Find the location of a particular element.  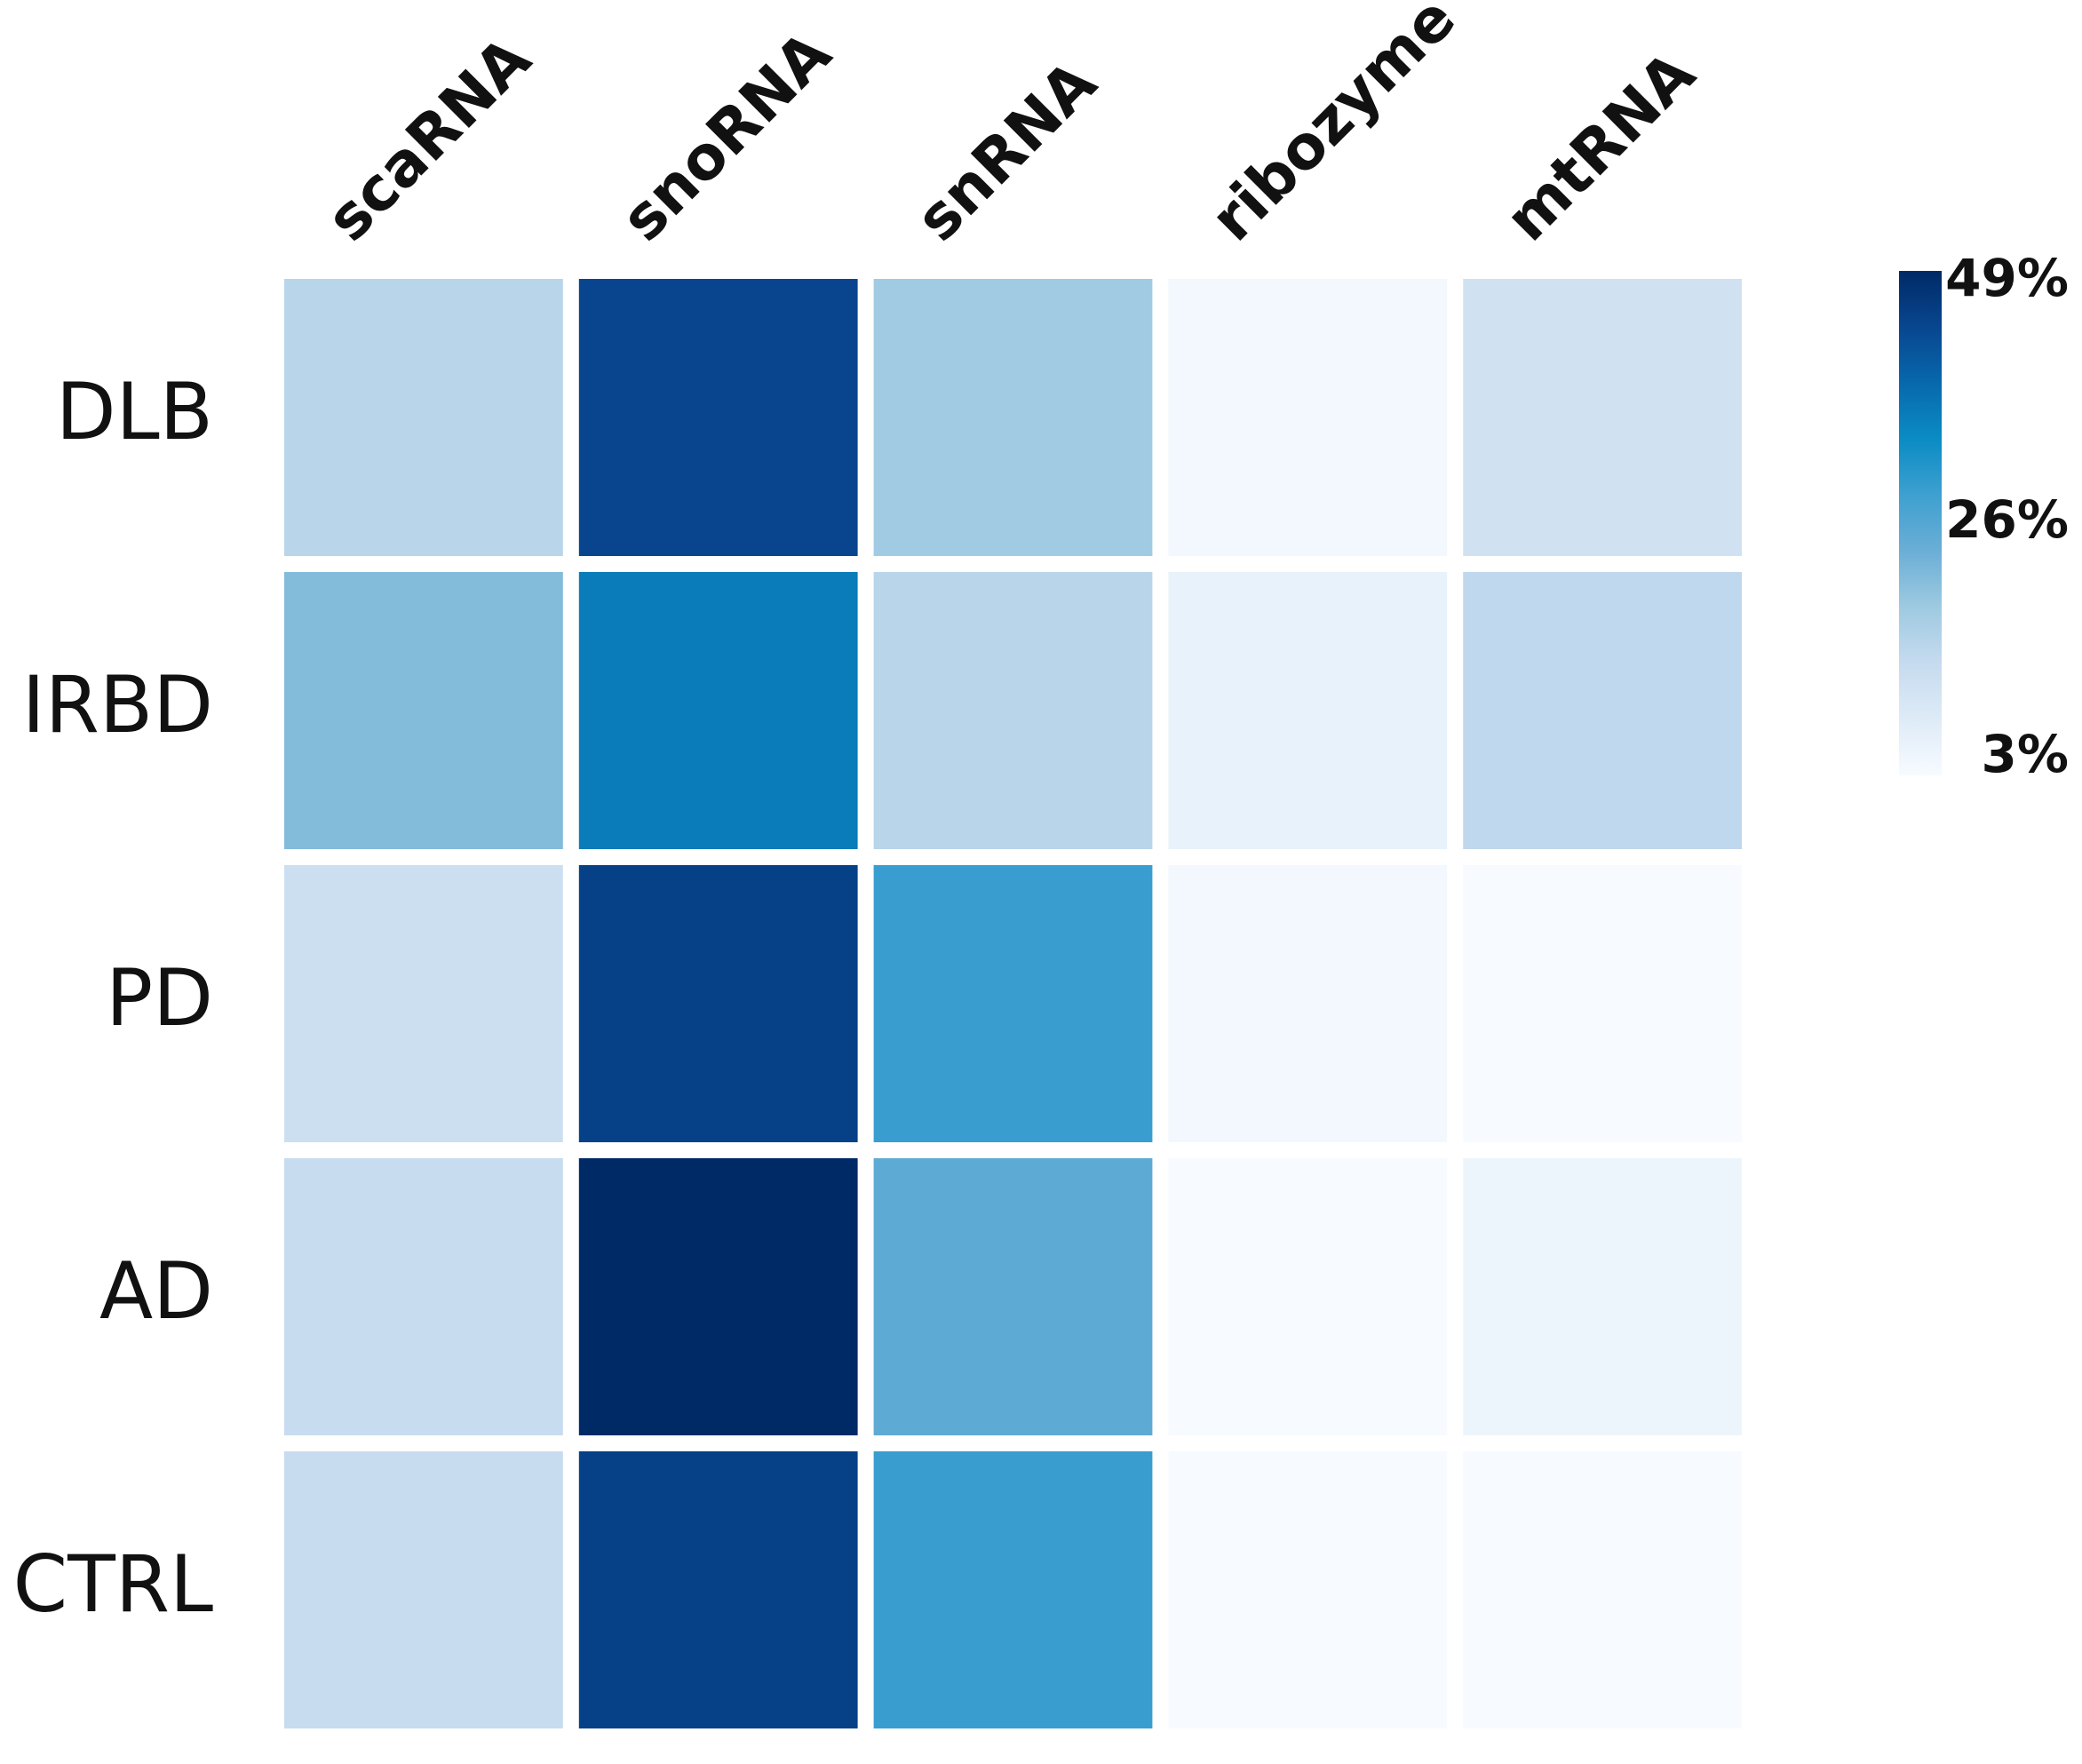

column-label: scaRNA is located at coordinates (429, 140).